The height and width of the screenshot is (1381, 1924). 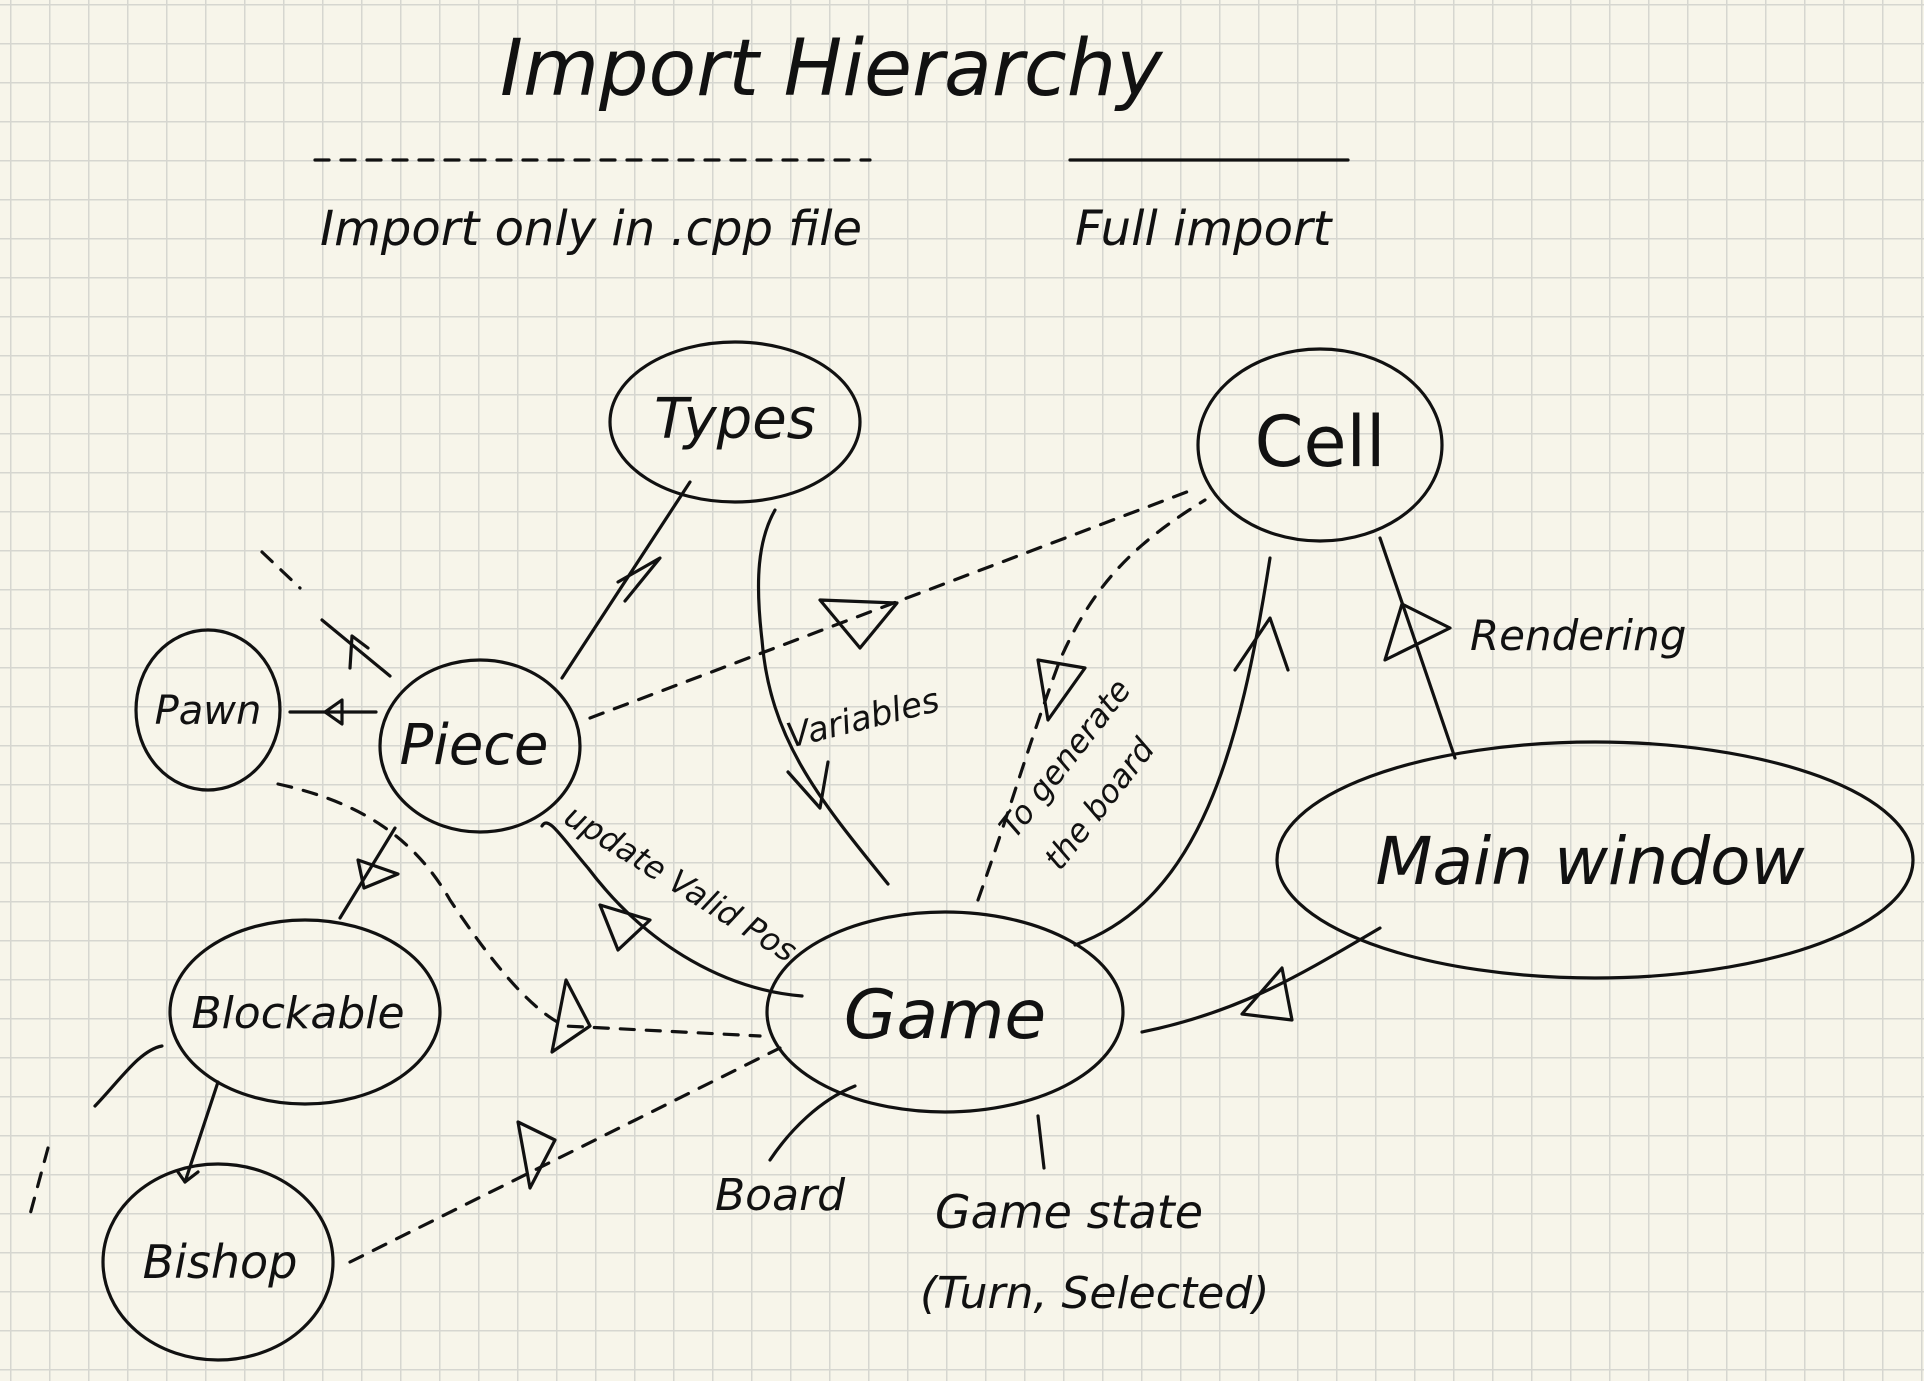 I want to click on label-rendering: Rendering, so click(x=1578, y=635).